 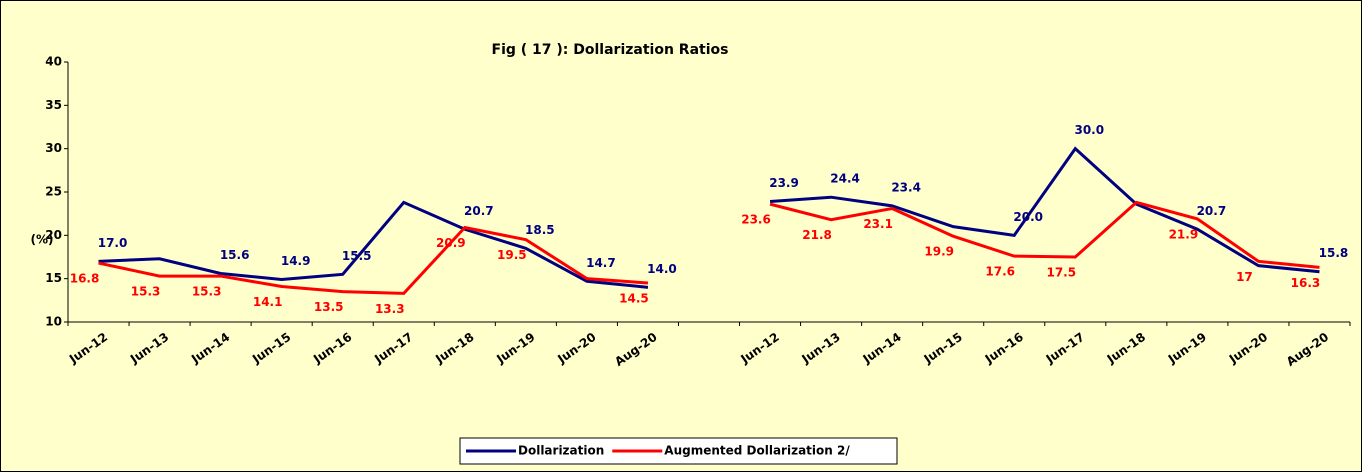 What do you see at coordinates (296, 261) in the screenshot?
I see `data-label: 14.9` at bounding box center [296, 261].